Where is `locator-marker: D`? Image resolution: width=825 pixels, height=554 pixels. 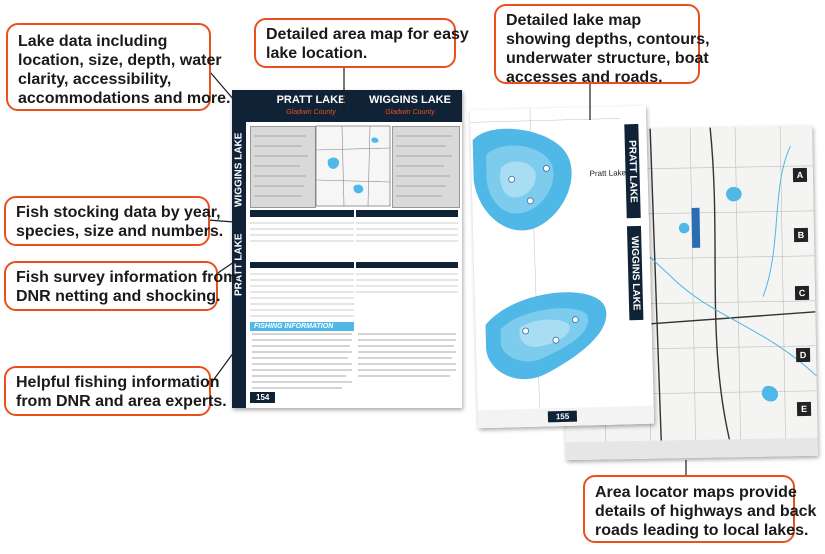 locator-marker: D is located at coordinates (803, 355).